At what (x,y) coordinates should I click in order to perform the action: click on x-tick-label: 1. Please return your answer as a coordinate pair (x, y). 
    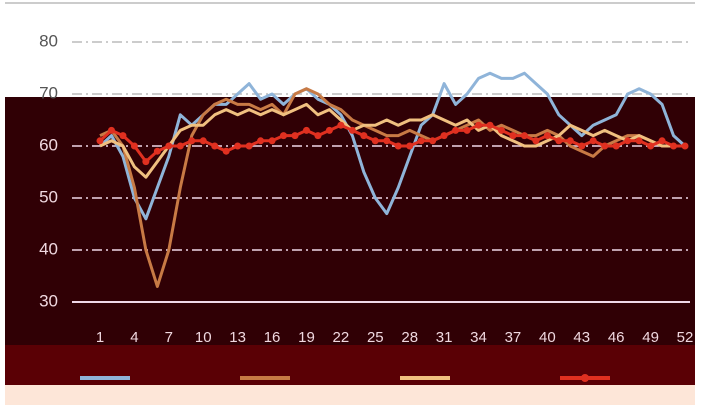
    Looking at the image, I should click on (100, 337).